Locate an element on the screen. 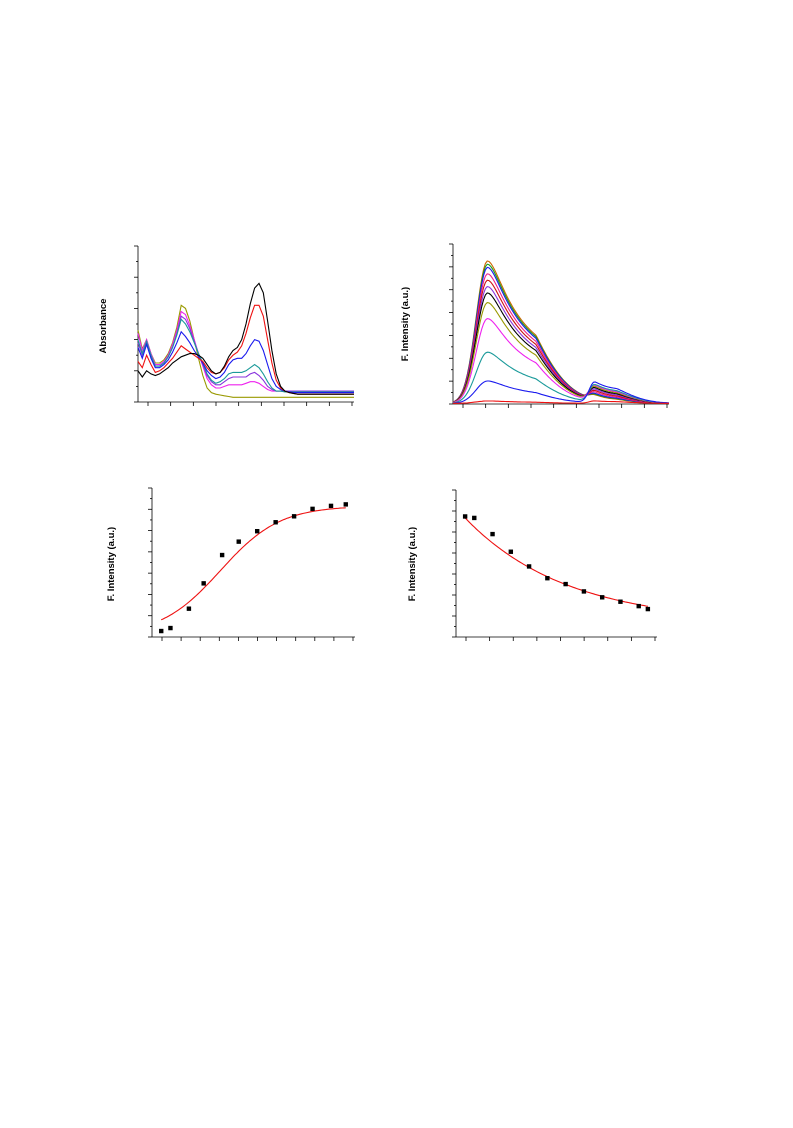 Image resolution: width=793 pixels, height=1128 pixels. emission-panel: F. Intensity (a.u.) is located at coordinates (535, 325).